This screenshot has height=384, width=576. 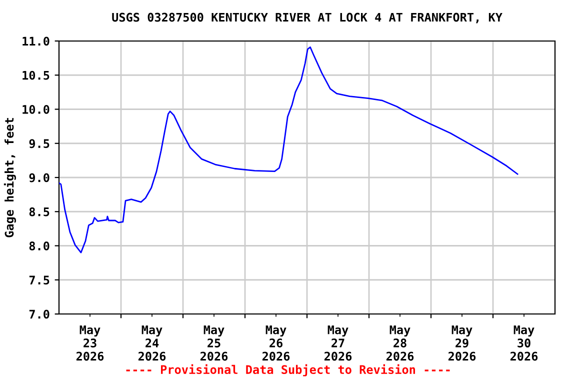 I want to click on y-tick-label: 9.0, so click(x=39, y=177).